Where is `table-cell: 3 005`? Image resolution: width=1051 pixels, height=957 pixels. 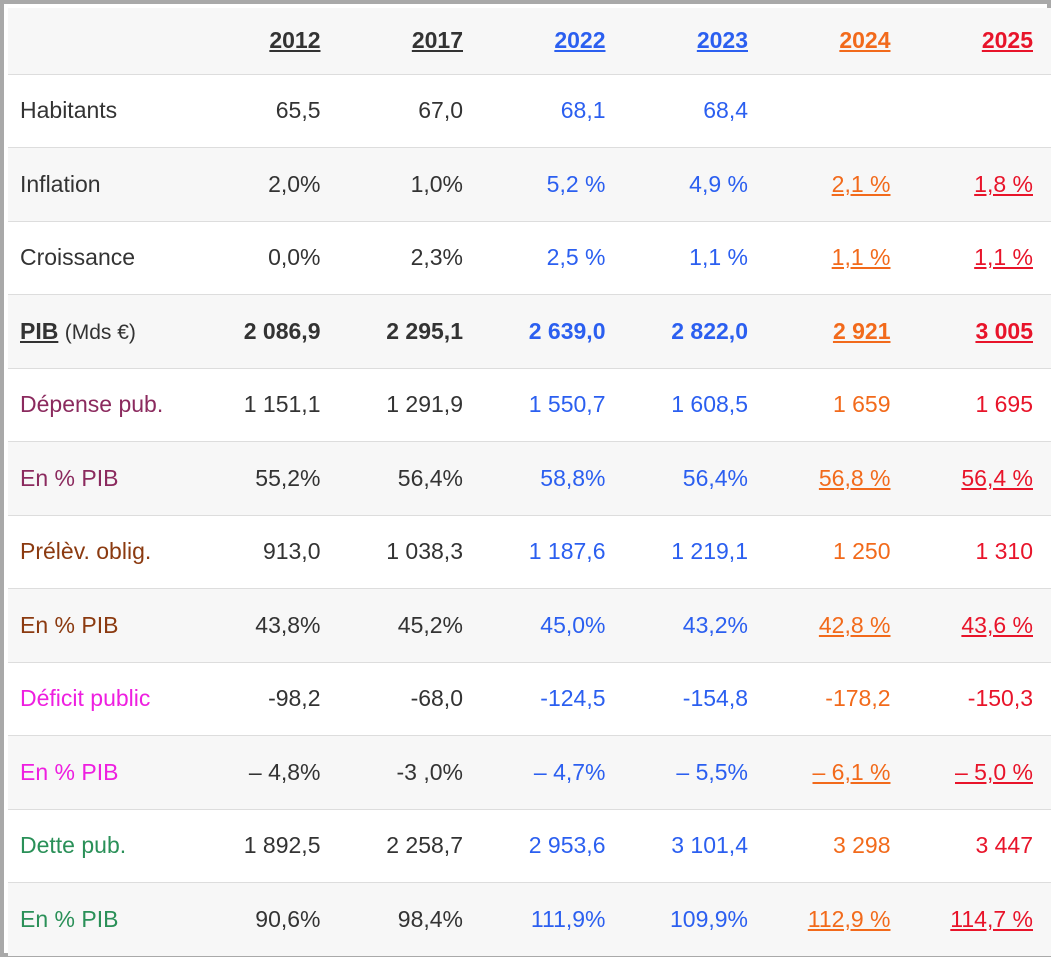
table-cell: 3 005 is located at coordinates (979, 331).